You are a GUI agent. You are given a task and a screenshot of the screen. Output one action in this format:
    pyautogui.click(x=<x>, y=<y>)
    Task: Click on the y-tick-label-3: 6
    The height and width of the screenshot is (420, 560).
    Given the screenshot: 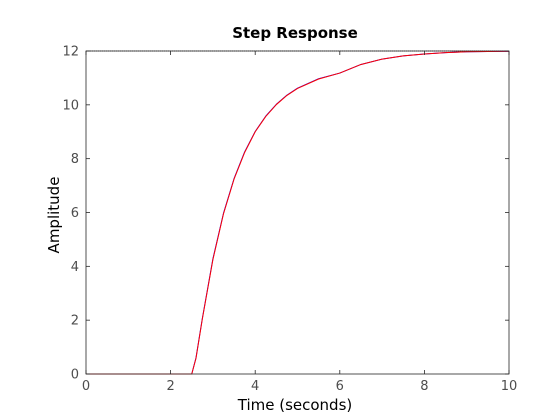 What is the action you would take?
    pyautogui.click(x=75, y=213)
    